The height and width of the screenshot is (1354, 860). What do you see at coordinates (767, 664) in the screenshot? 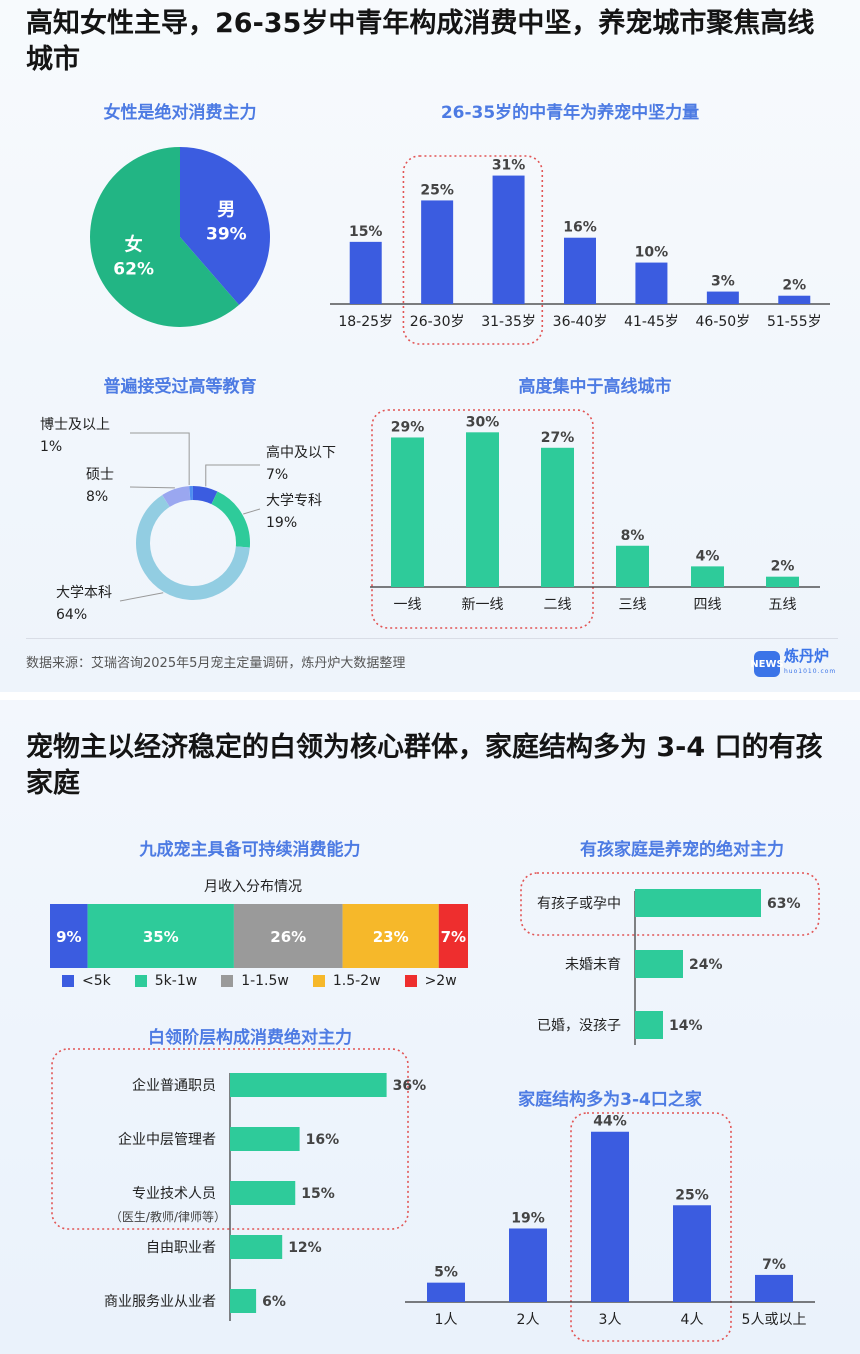
I see `logo-mark-icon: NEWS` at bounding box center [767, 664].